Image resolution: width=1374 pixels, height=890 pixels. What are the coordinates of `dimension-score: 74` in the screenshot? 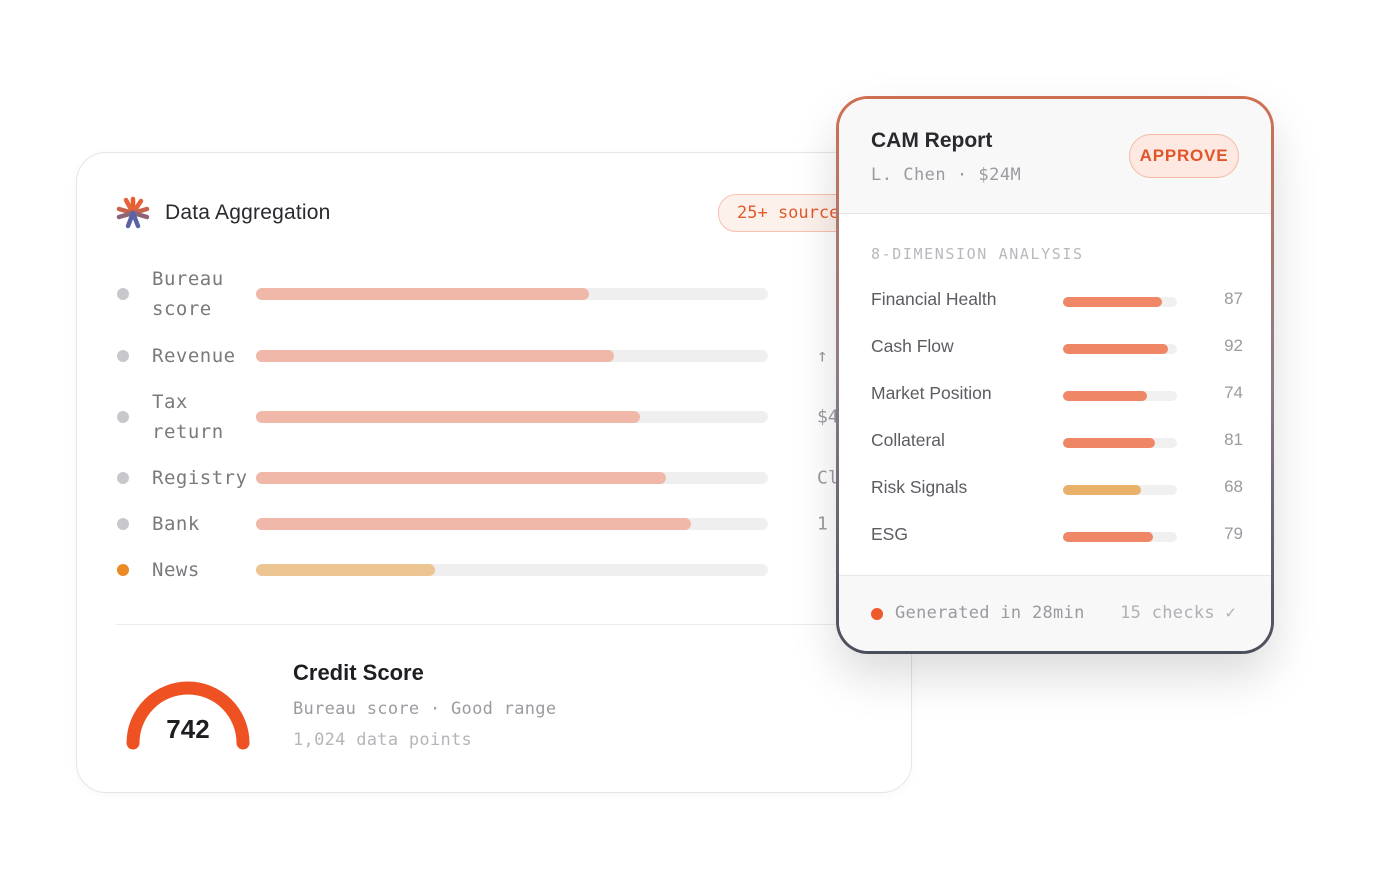 It's located at (1233, 392).